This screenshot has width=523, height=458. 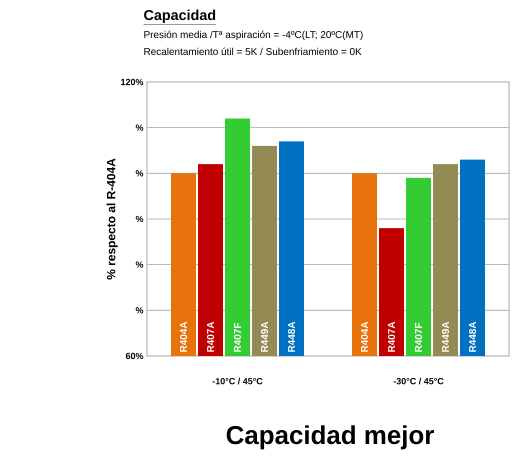 I want to click on x-tick-label: -10°C / 45°C, so click(x=237, y=381).